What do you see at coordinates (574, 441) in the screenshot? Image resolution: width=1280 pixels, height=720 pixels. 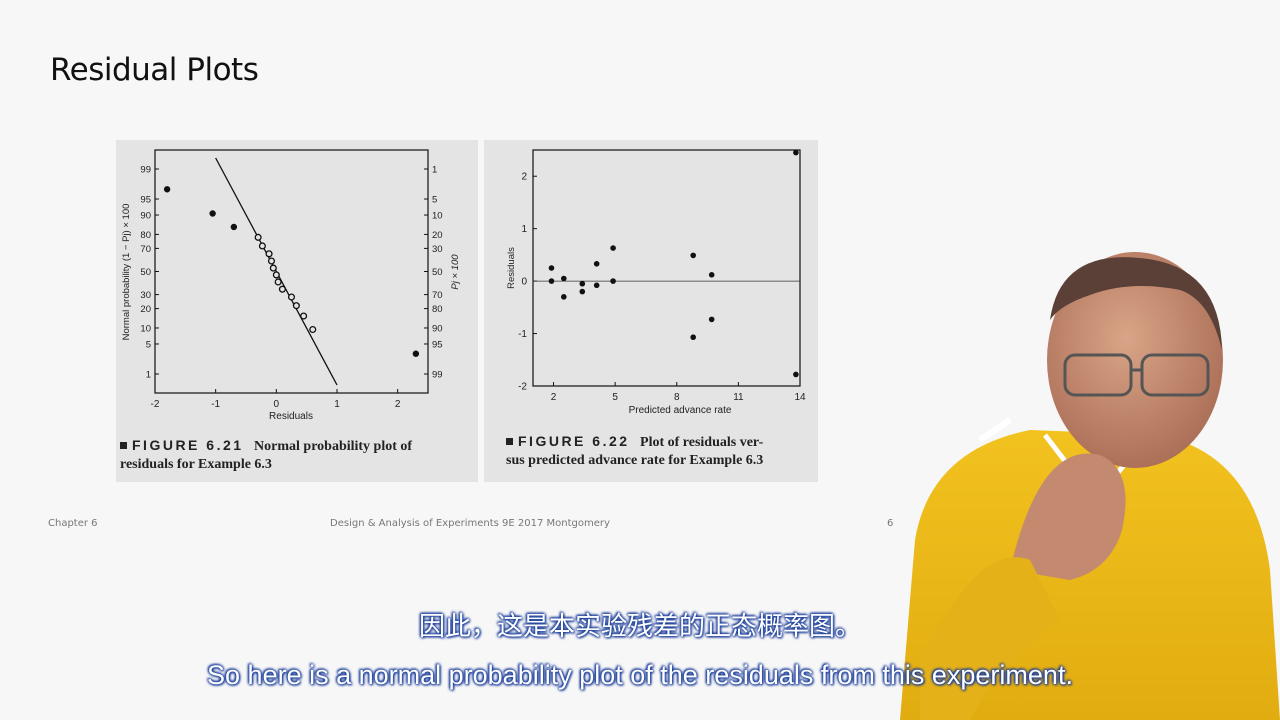 I see `figure-number: FIGURE 6.22` at bounding box center [574, 441].